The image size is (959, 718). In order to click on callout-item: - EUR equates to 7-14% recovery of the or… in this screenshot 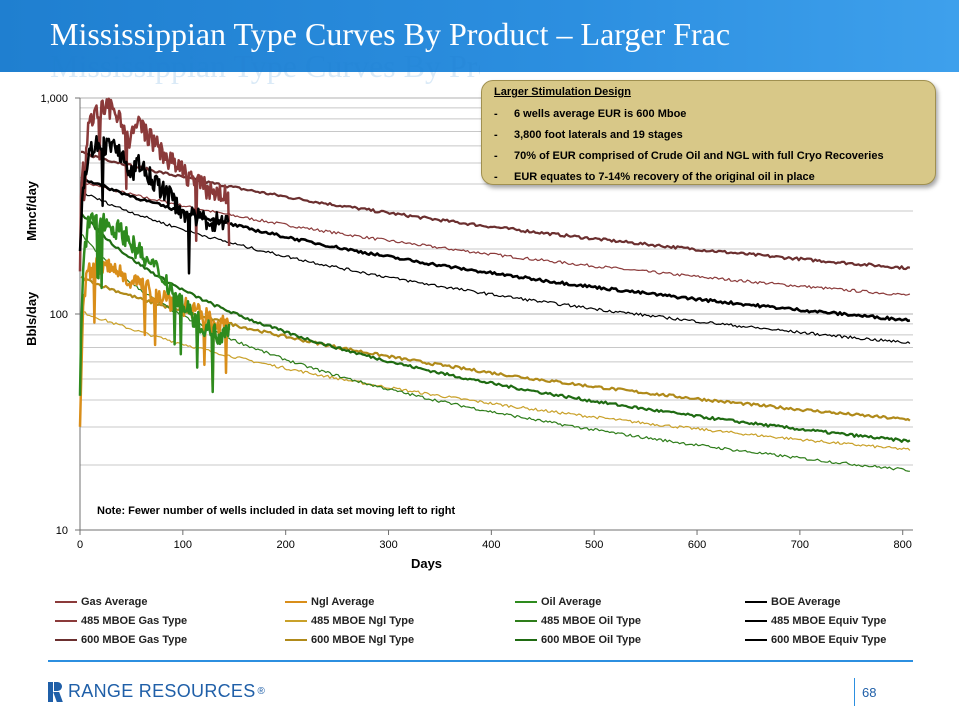, I will do `click(709, 177)`.